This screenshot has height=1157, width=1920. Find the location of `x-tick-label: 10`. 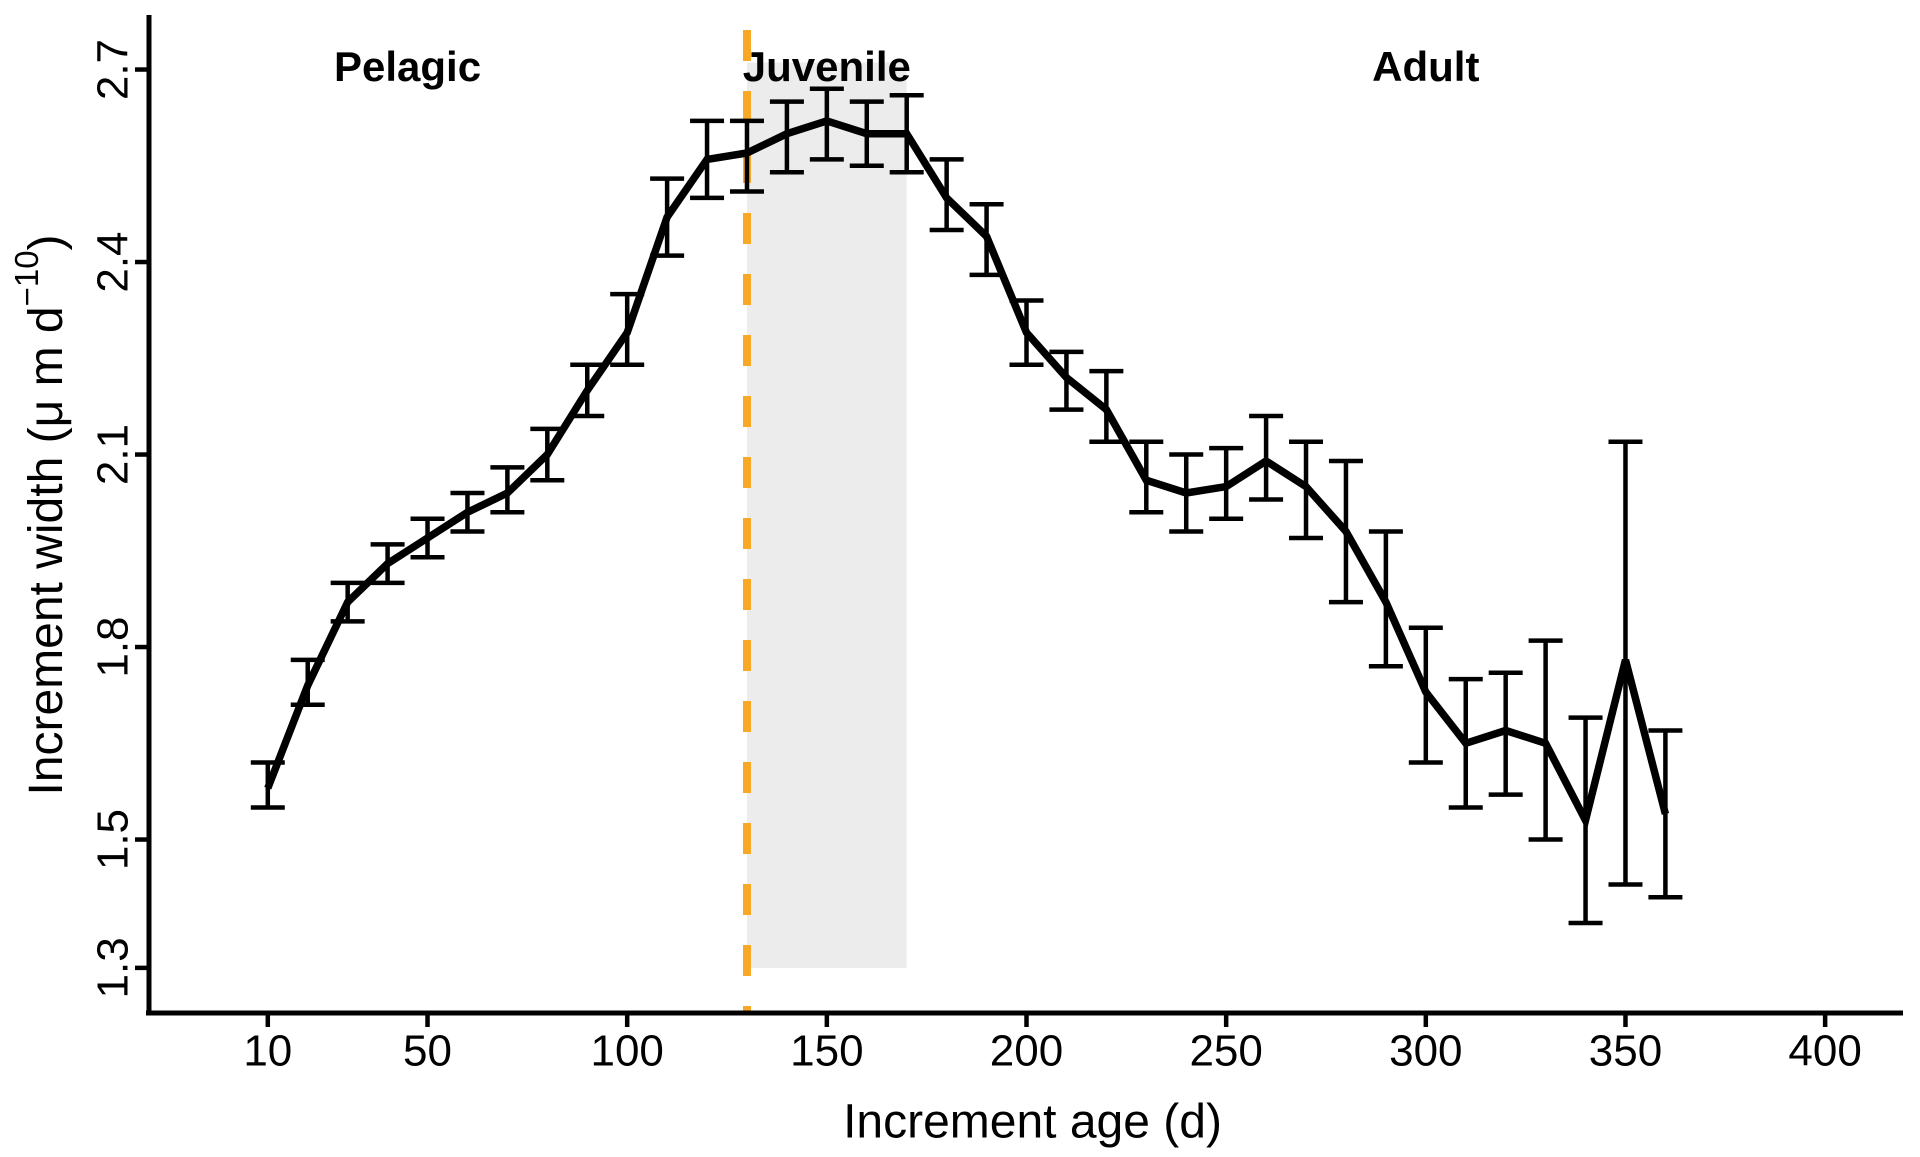

x-tick-label: 10 is located at coordinates (267, 1051).